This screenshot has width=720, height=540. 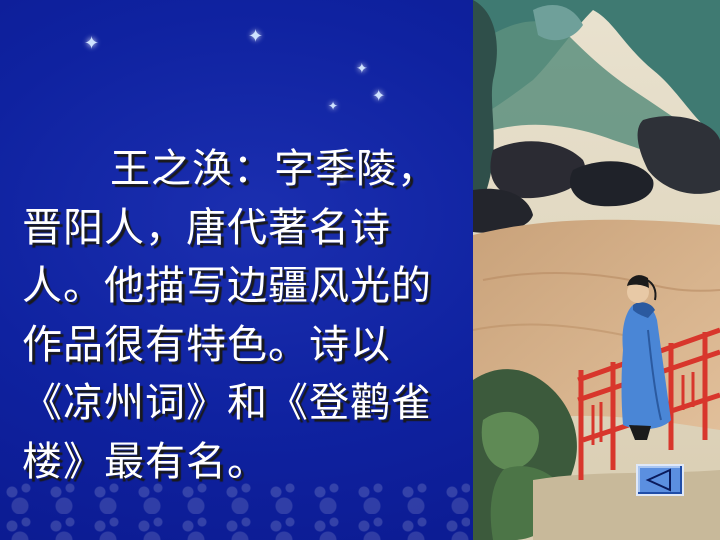 What do you see at coordinates (206, 227) in the screenshot?
I see `text-line: 晋阳人，唐代著名诗` at bounding box center [206, 227].